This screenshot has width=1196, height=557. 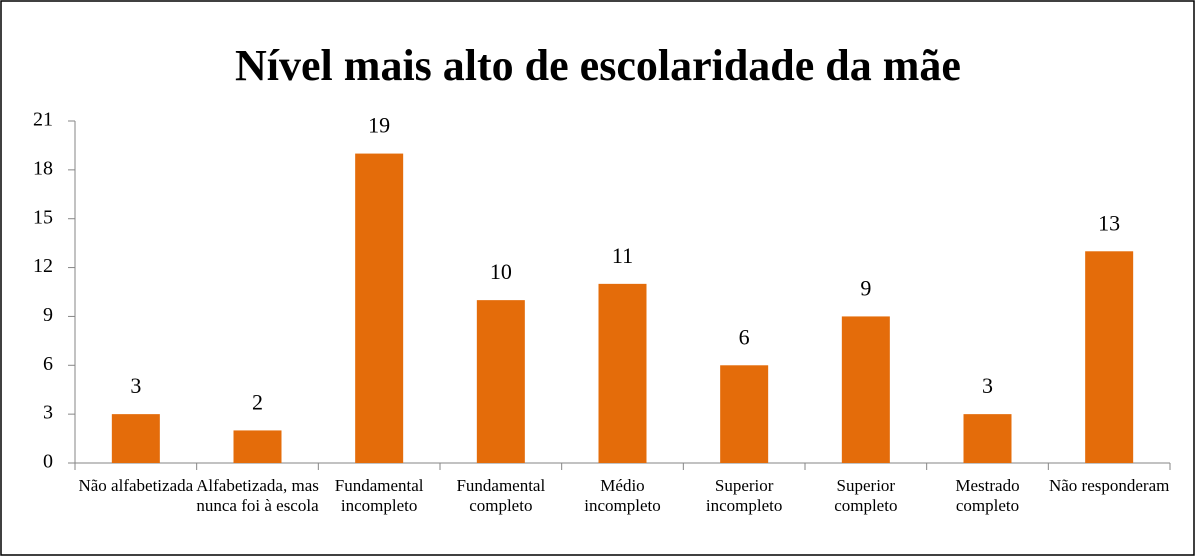 What do you see at coordinates (43, 217) in the screenshot?
I see `y-tick-label: 15` at bounding box center [43, 217].